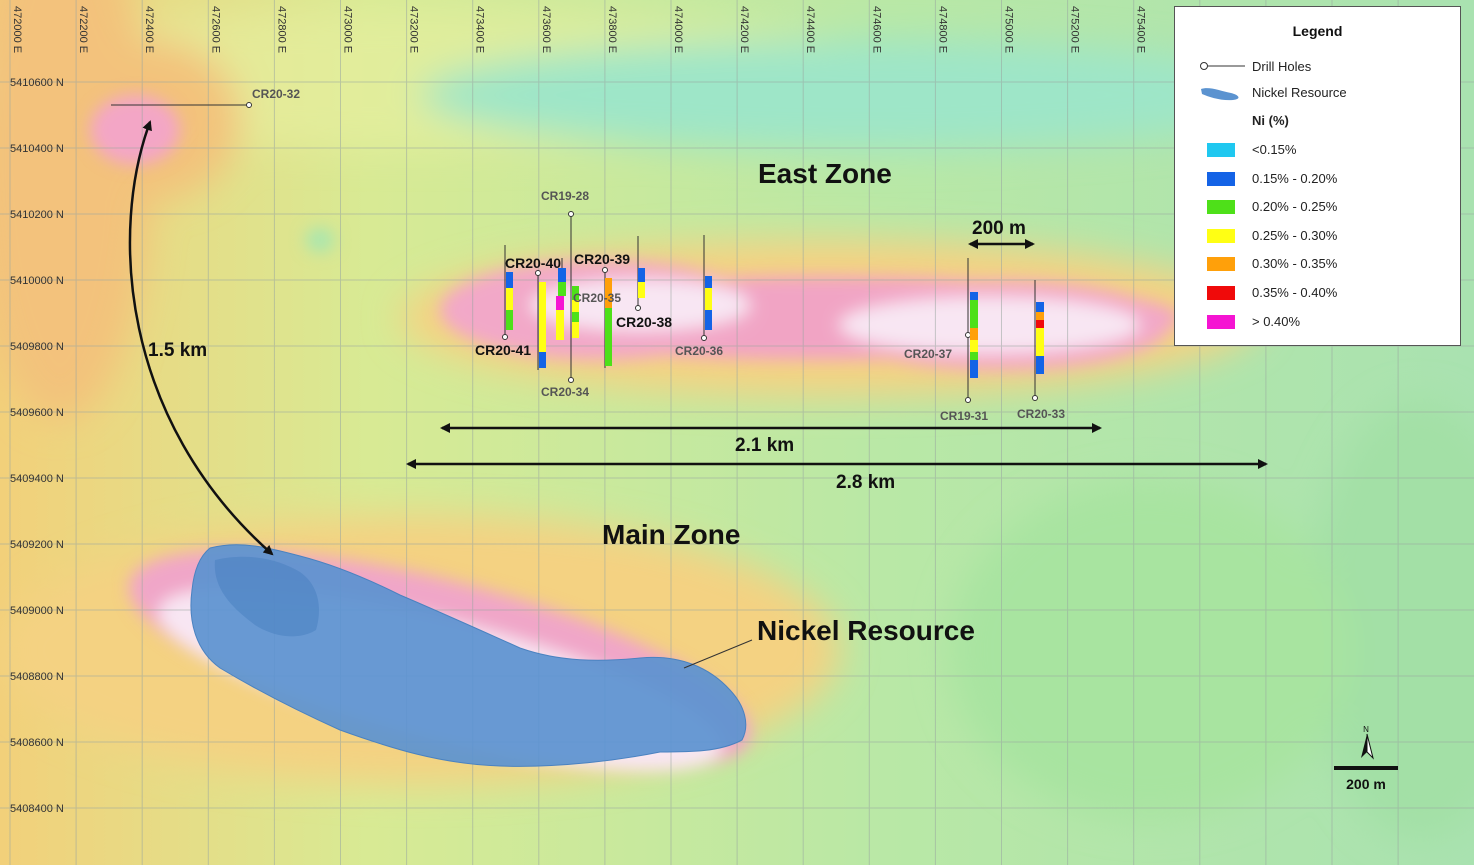 The image size is (1474, 865). Describe the element at coordinates (201, 338) in the screenshot. I see `distance-arrow-1-5km` at that location.